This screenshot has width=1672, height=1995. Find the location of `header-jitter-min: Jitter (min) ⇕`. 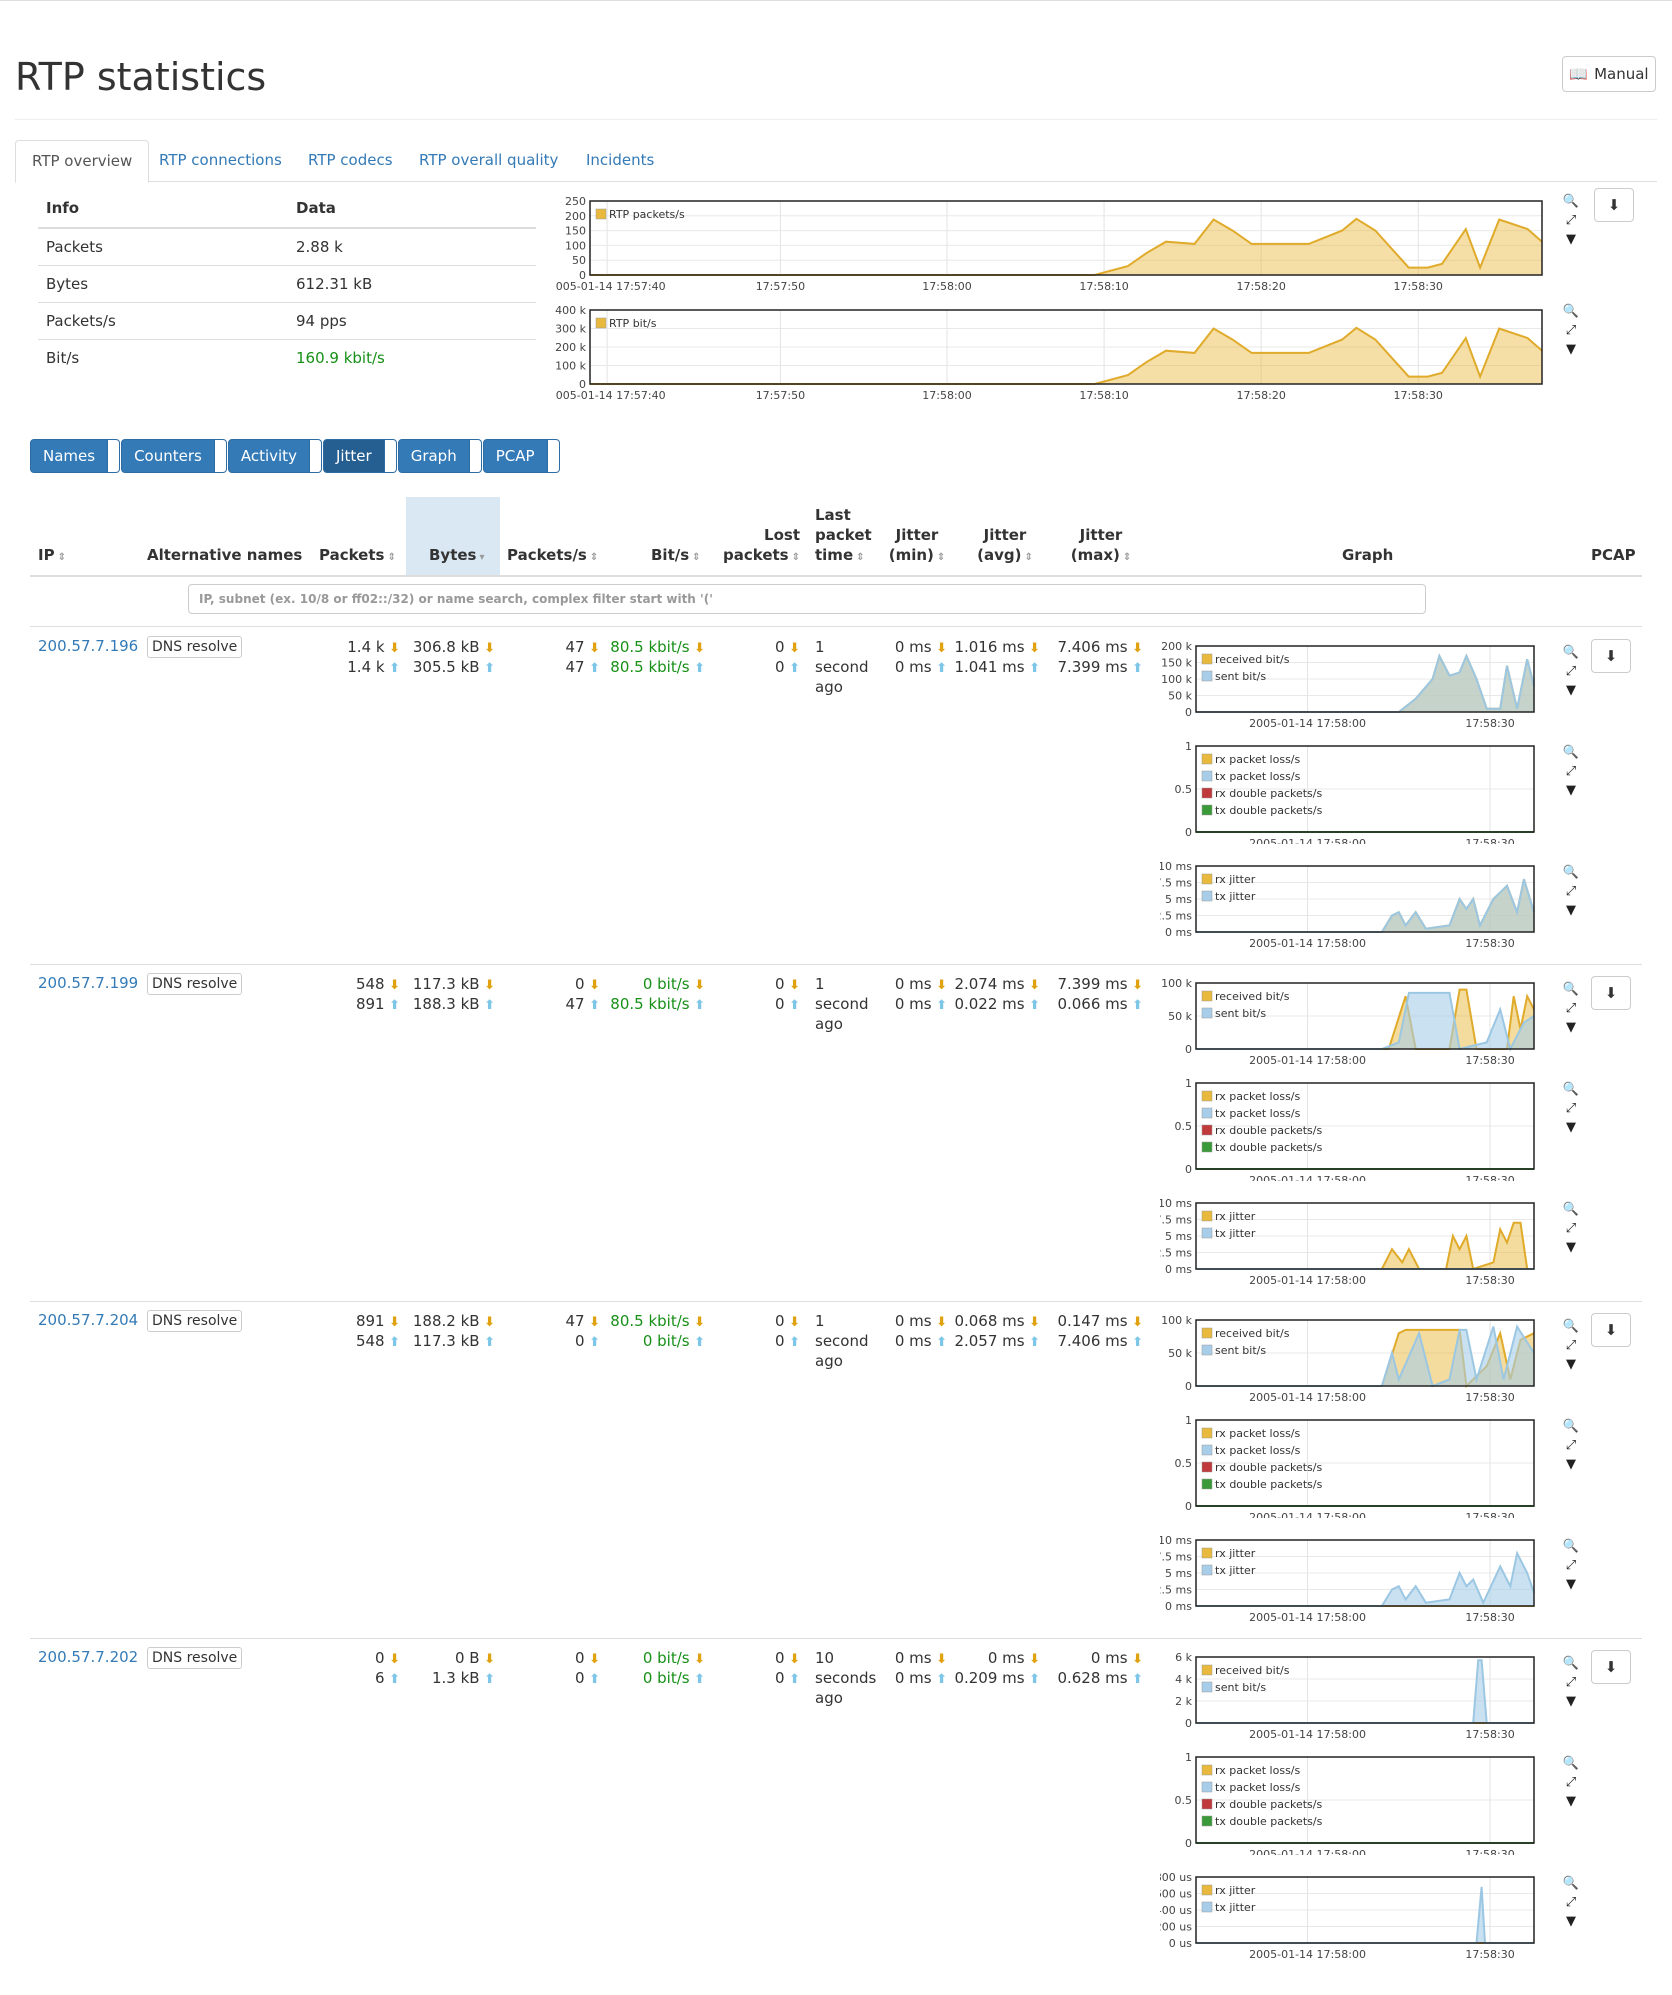

header-jitter-min: Jitter (min) ⇕ is located at coordinates (917, 545).